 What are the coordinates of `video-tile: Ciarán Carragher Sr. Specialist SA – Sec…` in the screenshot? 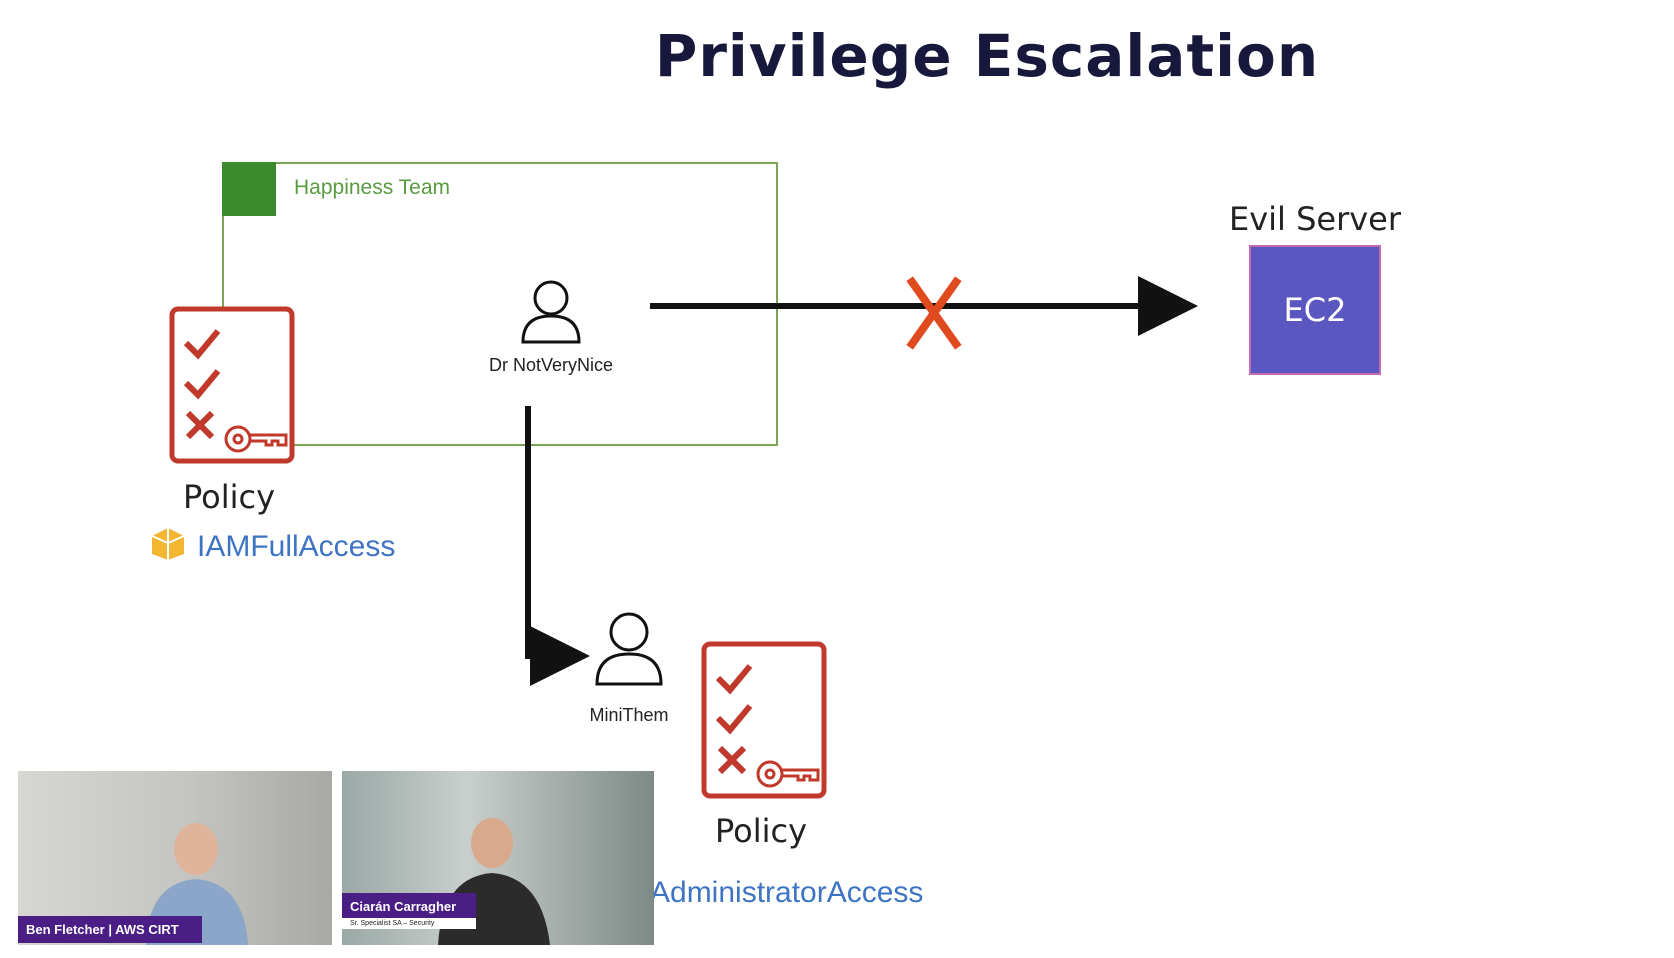 It's located at (498, 858).